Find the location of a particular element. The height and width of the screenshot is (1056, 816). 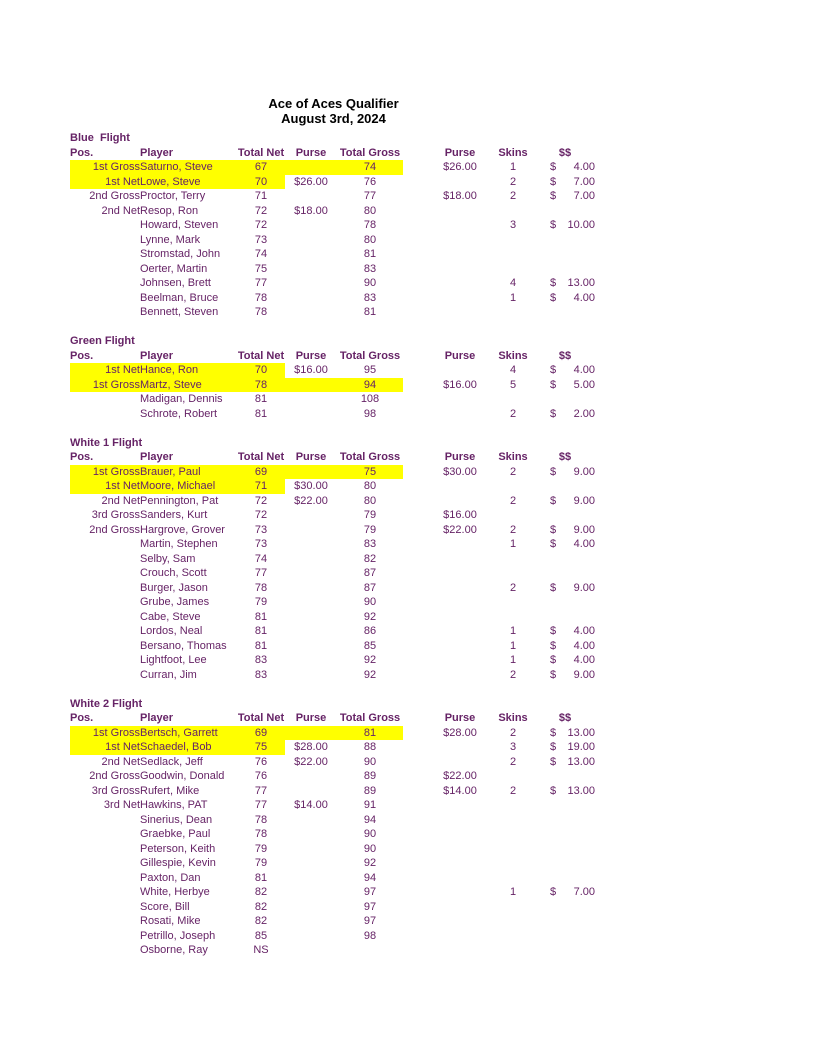

cell-player-name: Grube, James is located at coordinates (175, 602).